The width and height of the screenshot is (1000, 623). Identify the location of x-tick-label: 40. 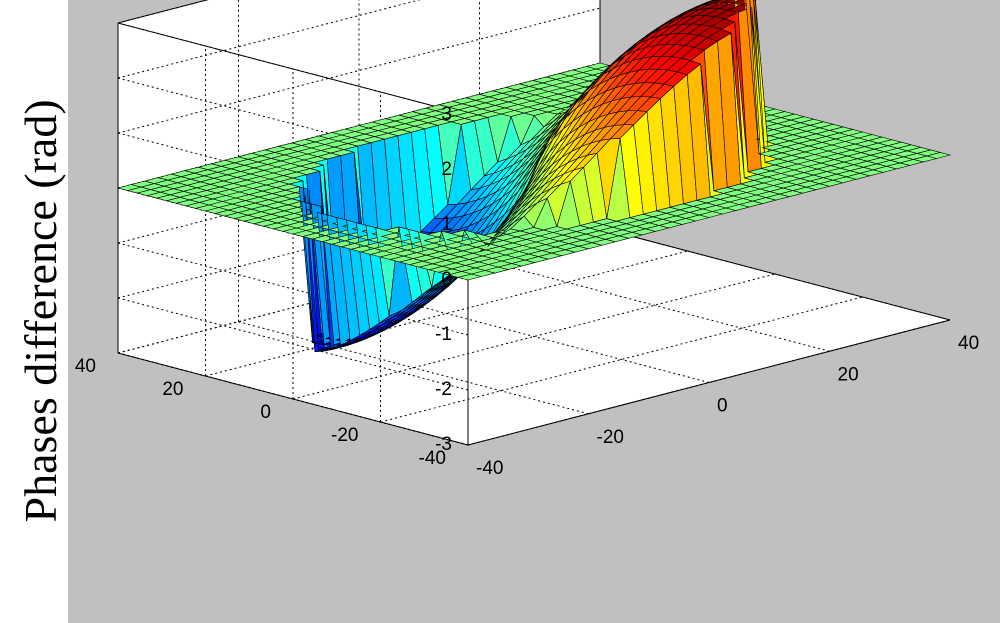
(968, 343).